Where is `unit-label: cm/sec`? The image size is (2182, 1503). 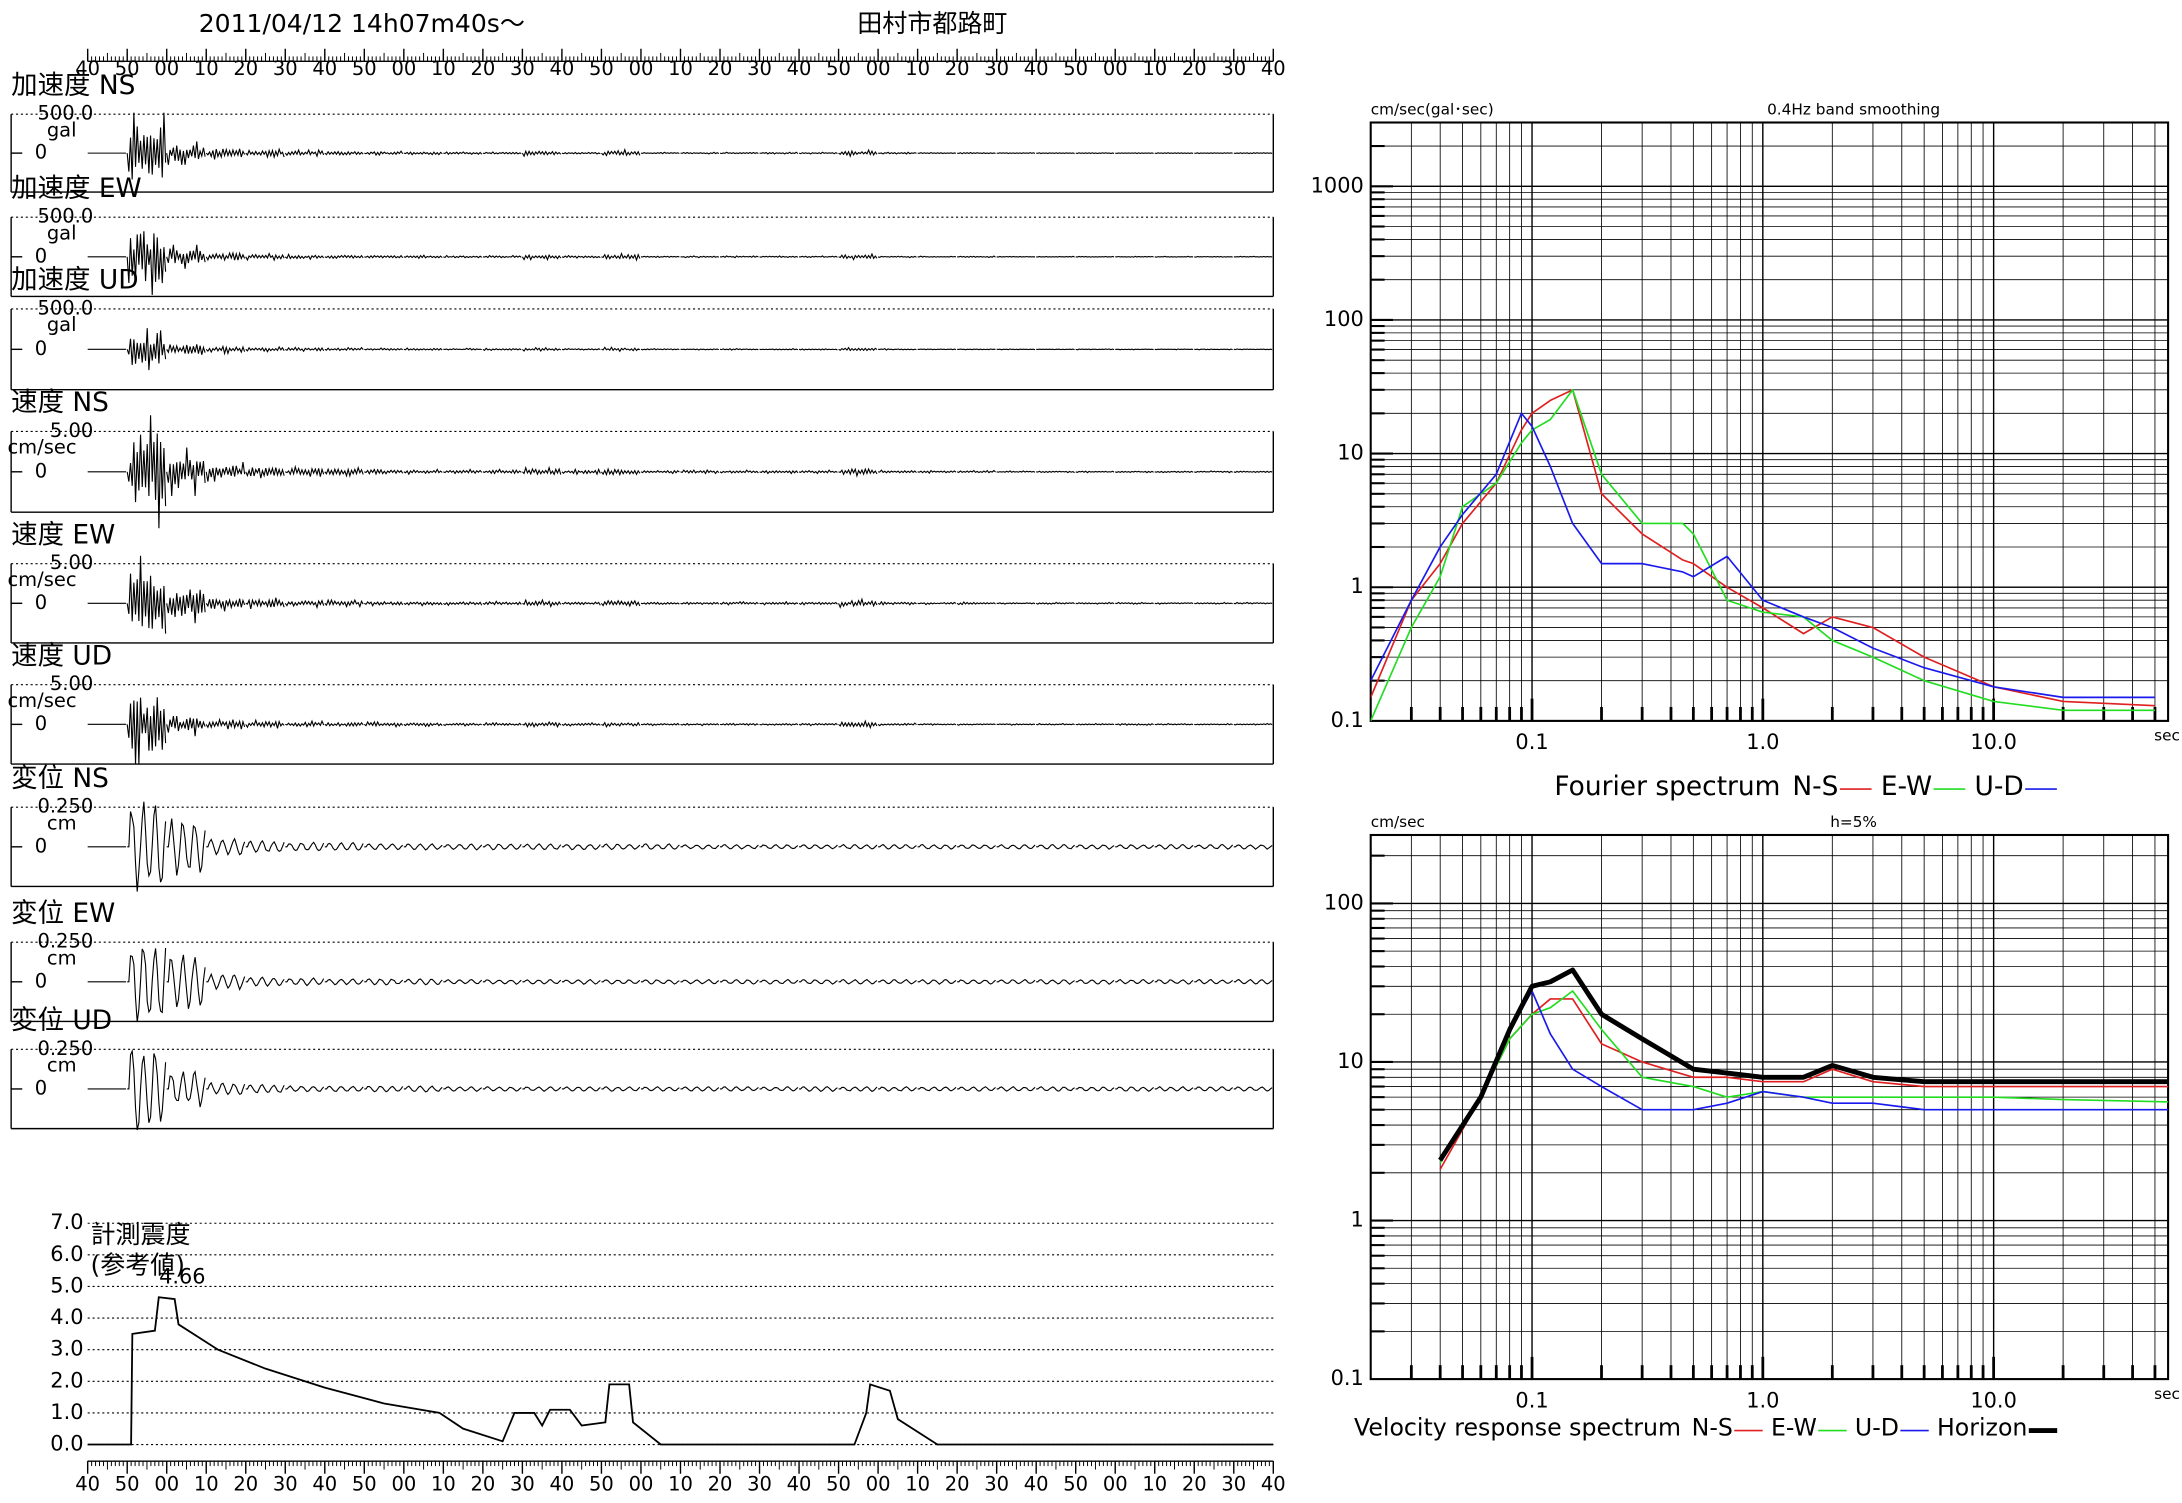 unit-label: cm/sec is located at coordinates (41, 700).